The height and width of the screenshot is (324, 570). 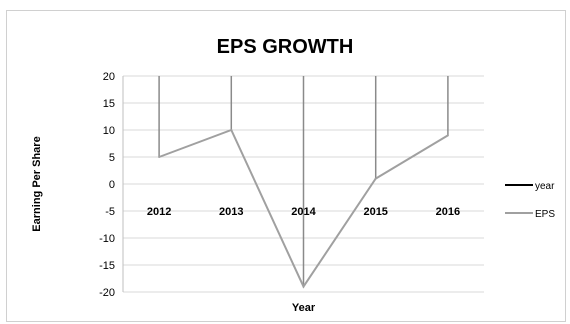 What do you see at coordinates (109, 104) in the screenshot?
I see `y-tick-label: 15` at bounding box center [109, 104].